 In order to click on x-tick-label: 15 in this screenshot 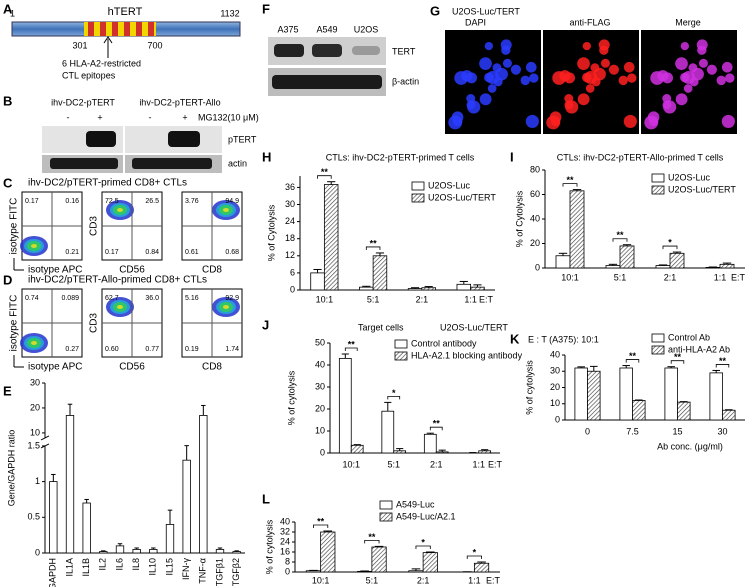, I will do `click(677, 431)`.